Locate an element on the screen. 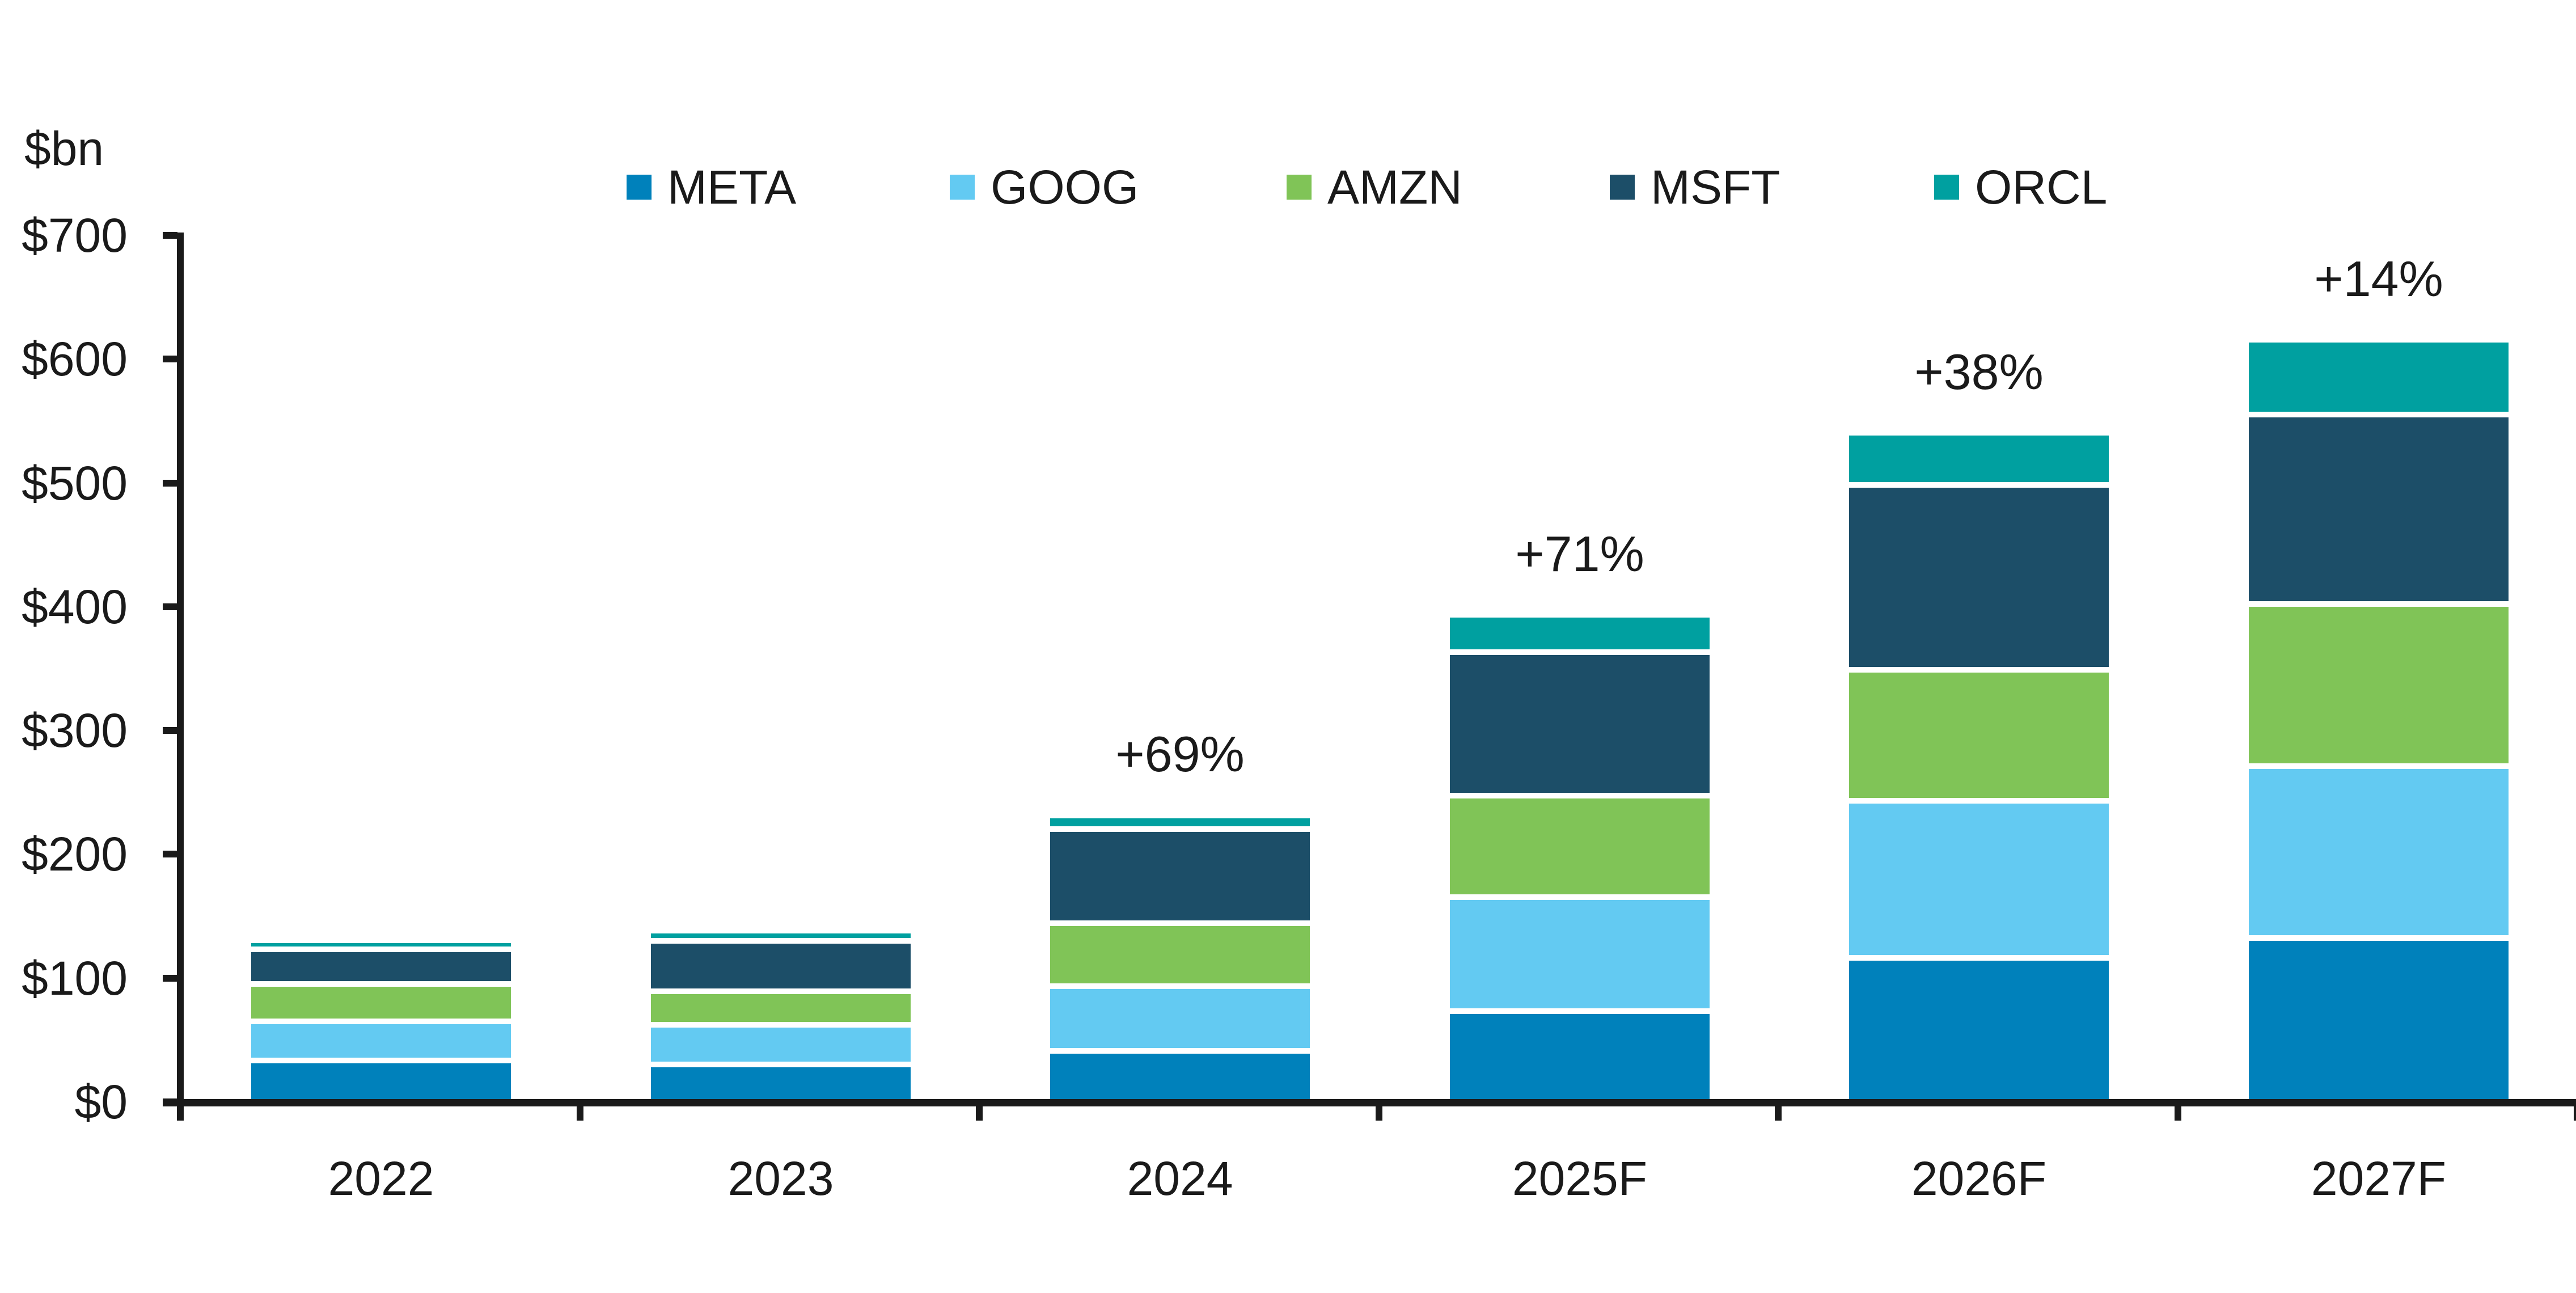 This screenshot has height=1293, width=2576. legend-swatch-goog is located at coordinates (962, 187).